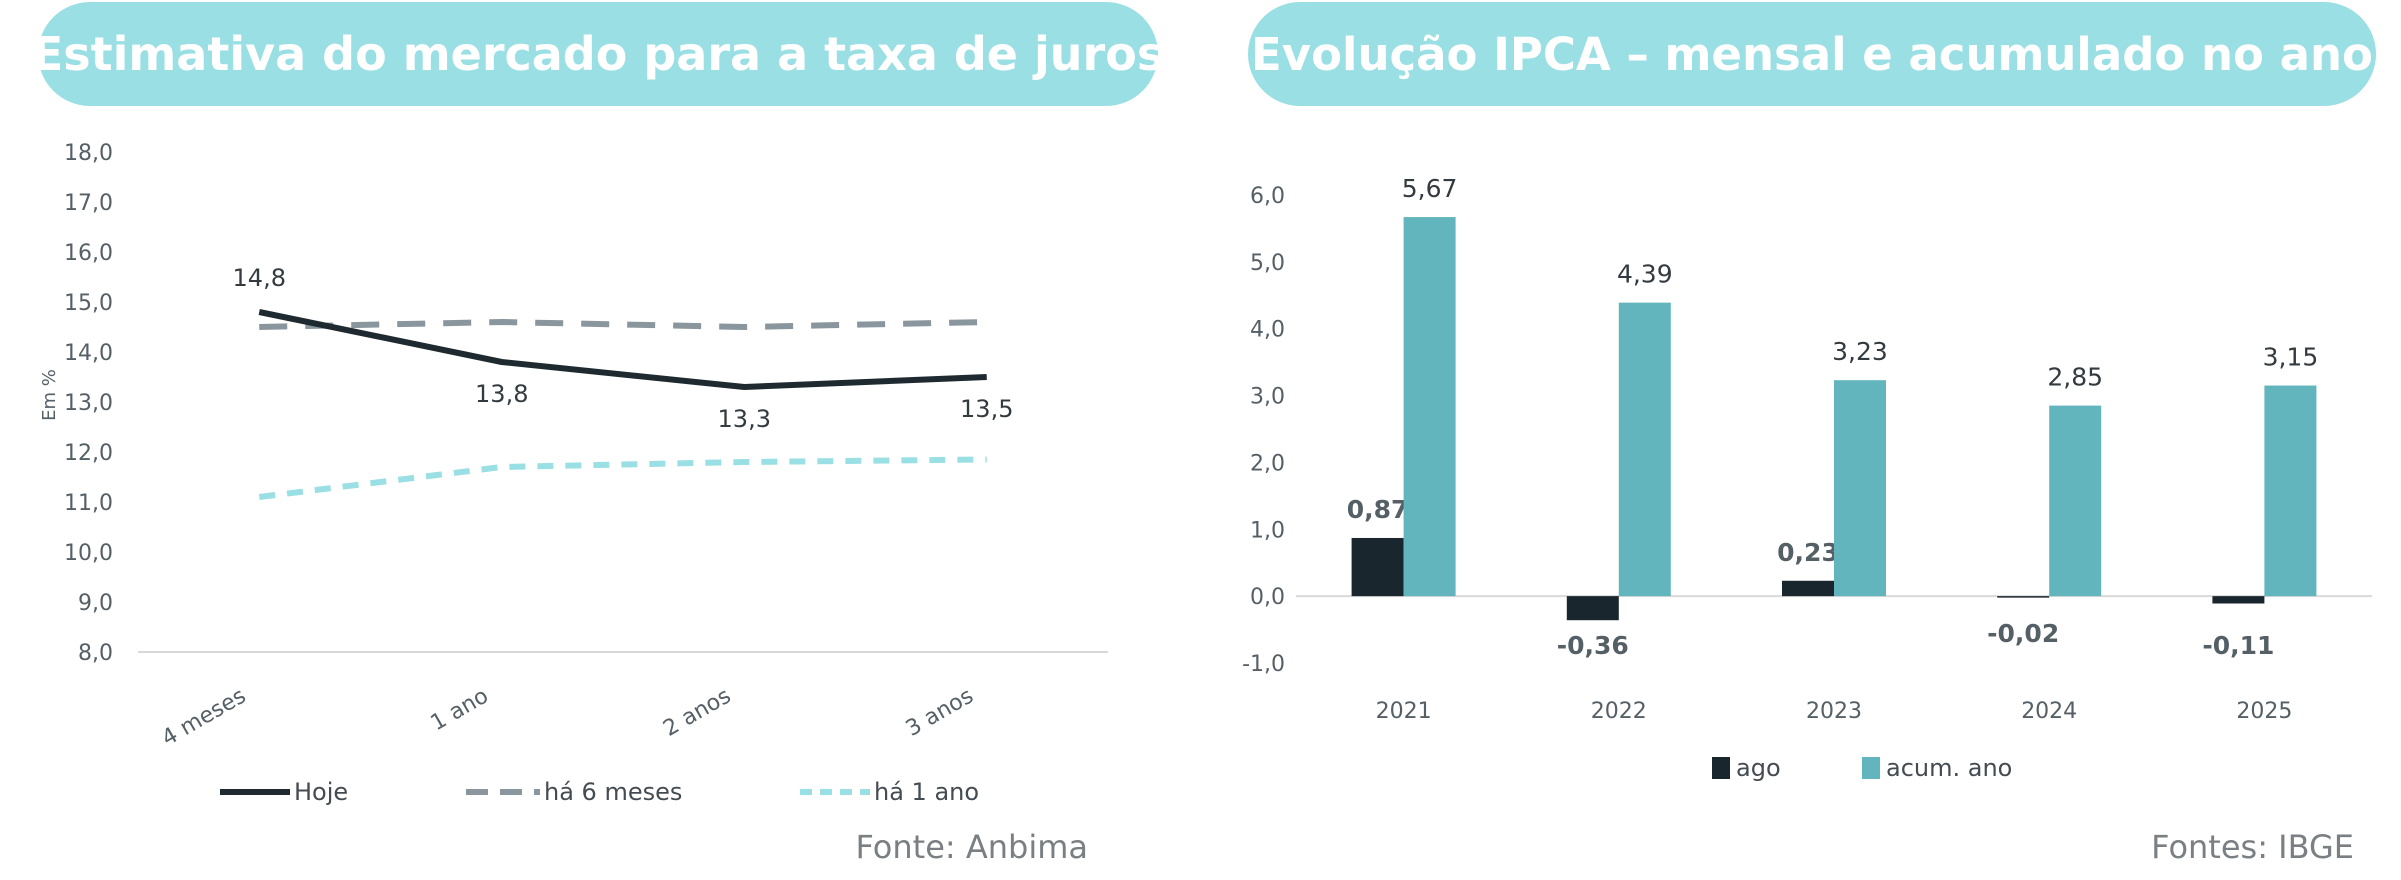  Describe the element at coordinates (2264, 711) in the screenshot. I see `x-tick-label: 2025` at that location.